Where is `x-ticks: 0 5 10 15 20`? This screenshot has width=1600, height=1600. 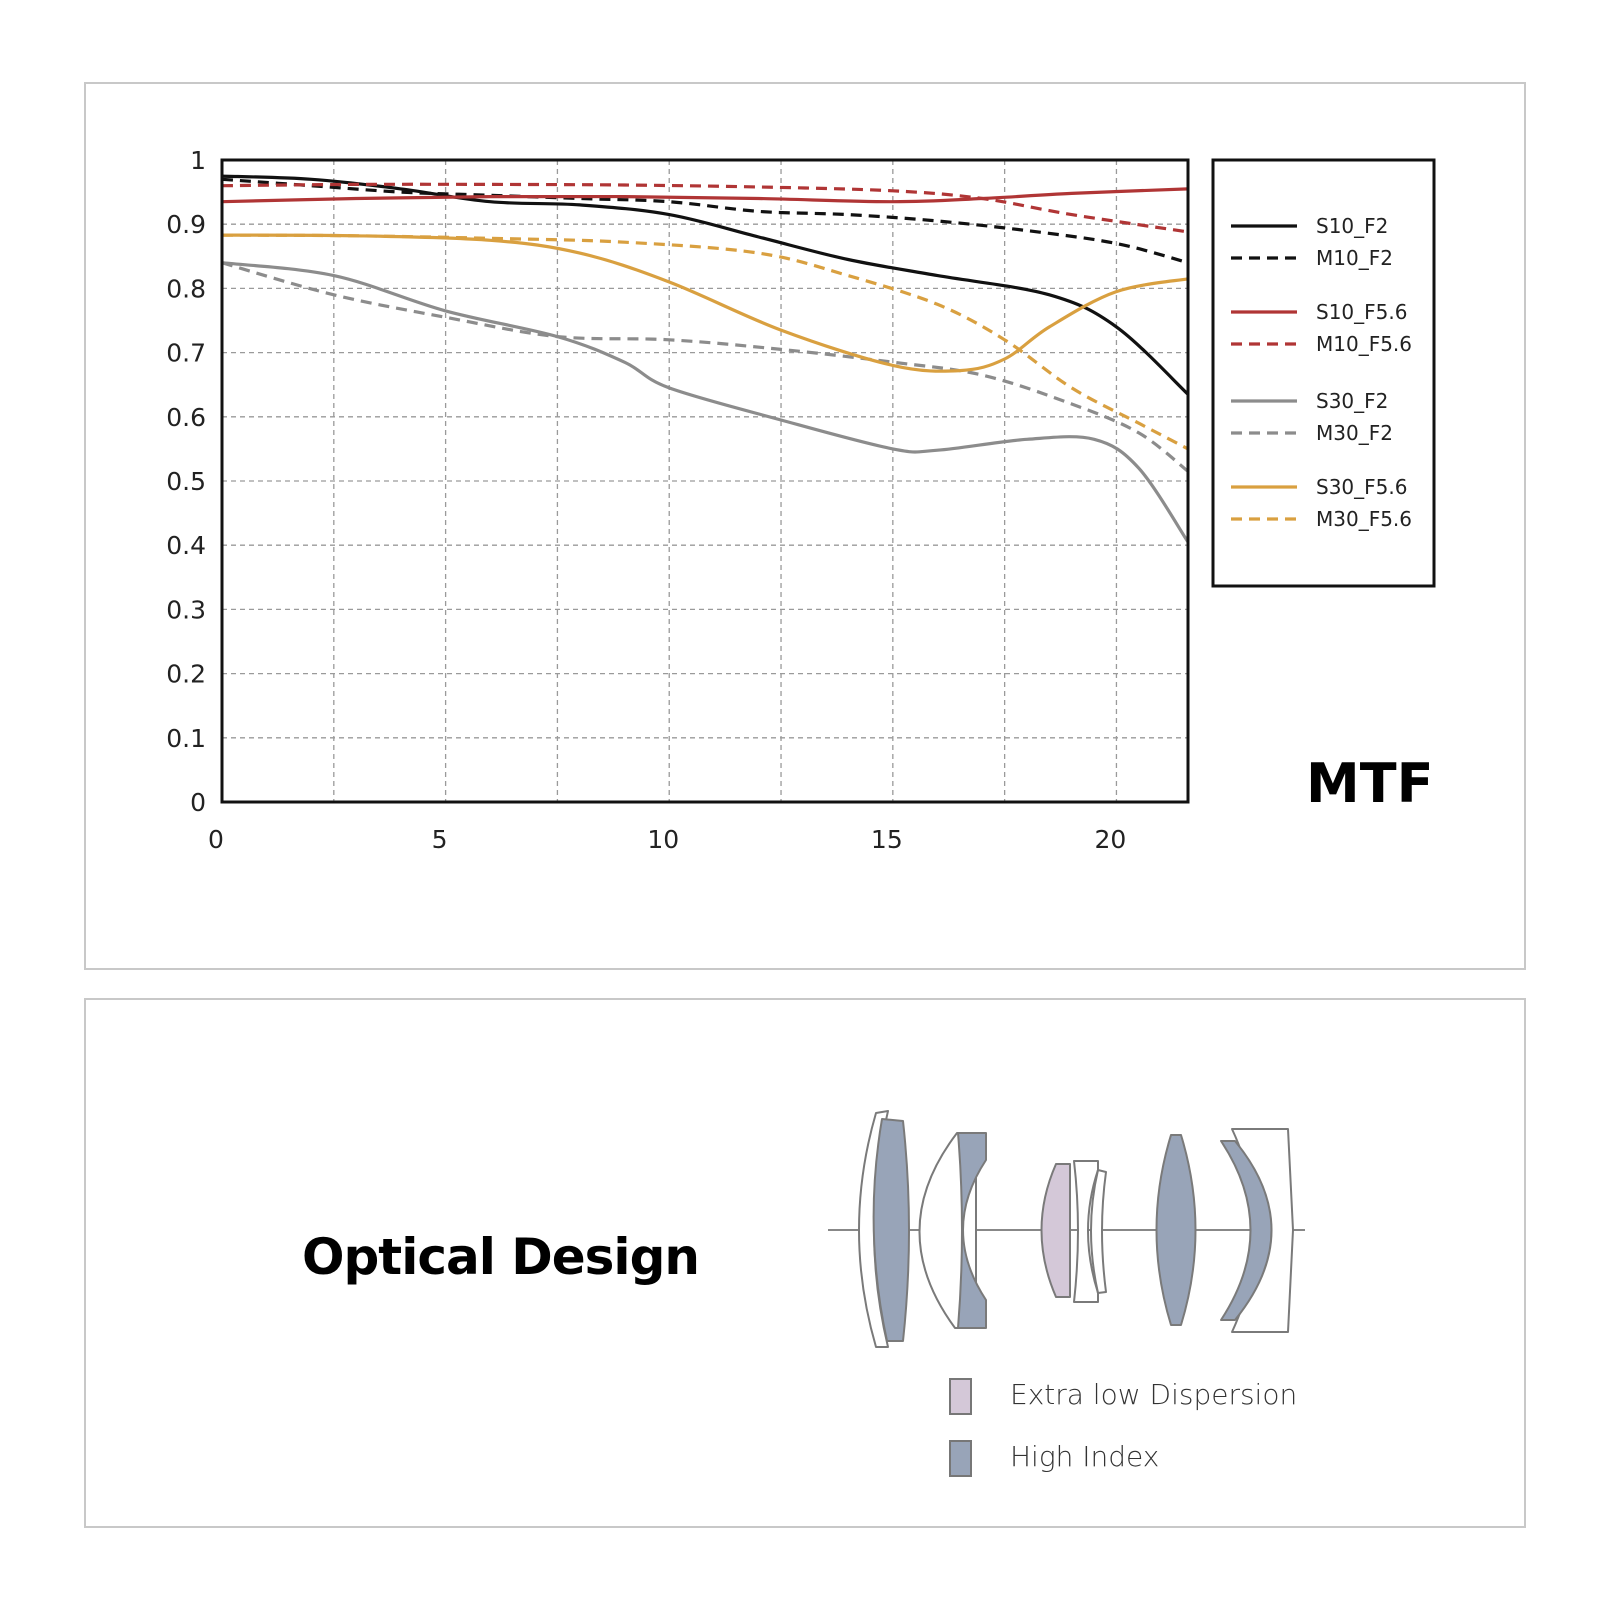 x-ticks: 0 5 10 15 20 is located at coordinates (667, 839).